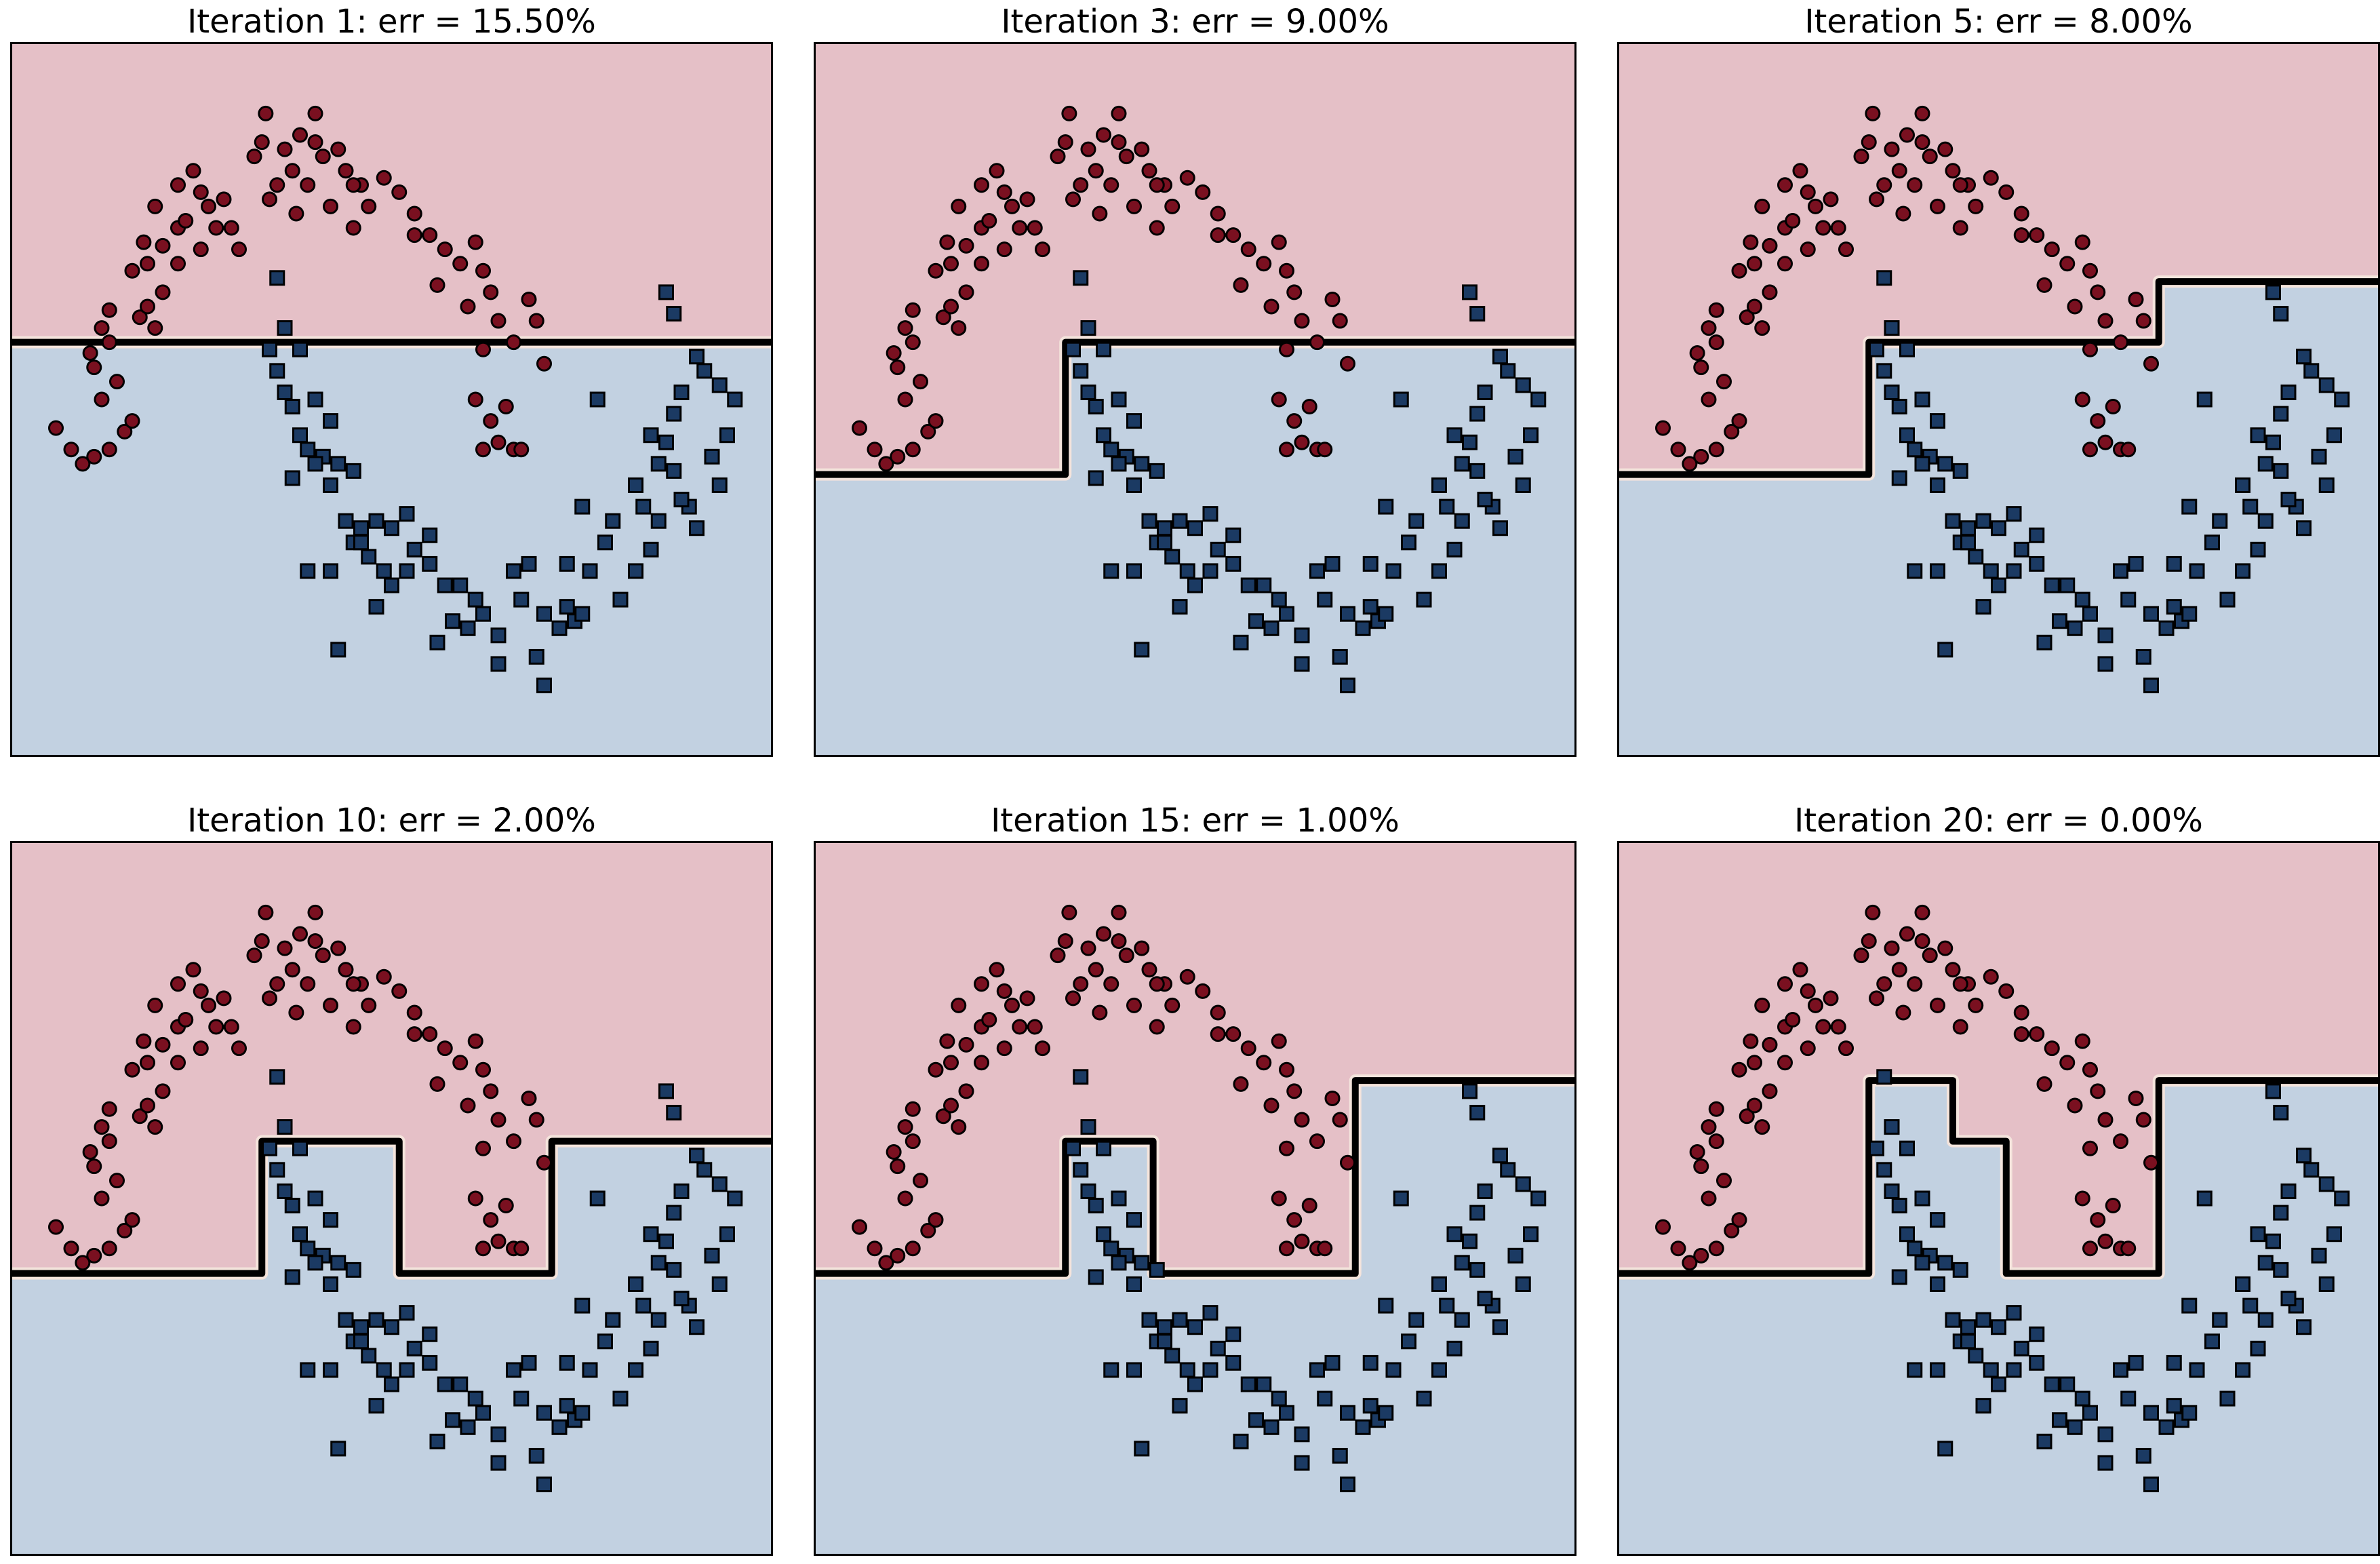 This screenshot has height=1564, width=2380. What do you see at coordinates (391, 1198) in the screenshot?
I see `axes-frame` at bounding box center [391, 1198].